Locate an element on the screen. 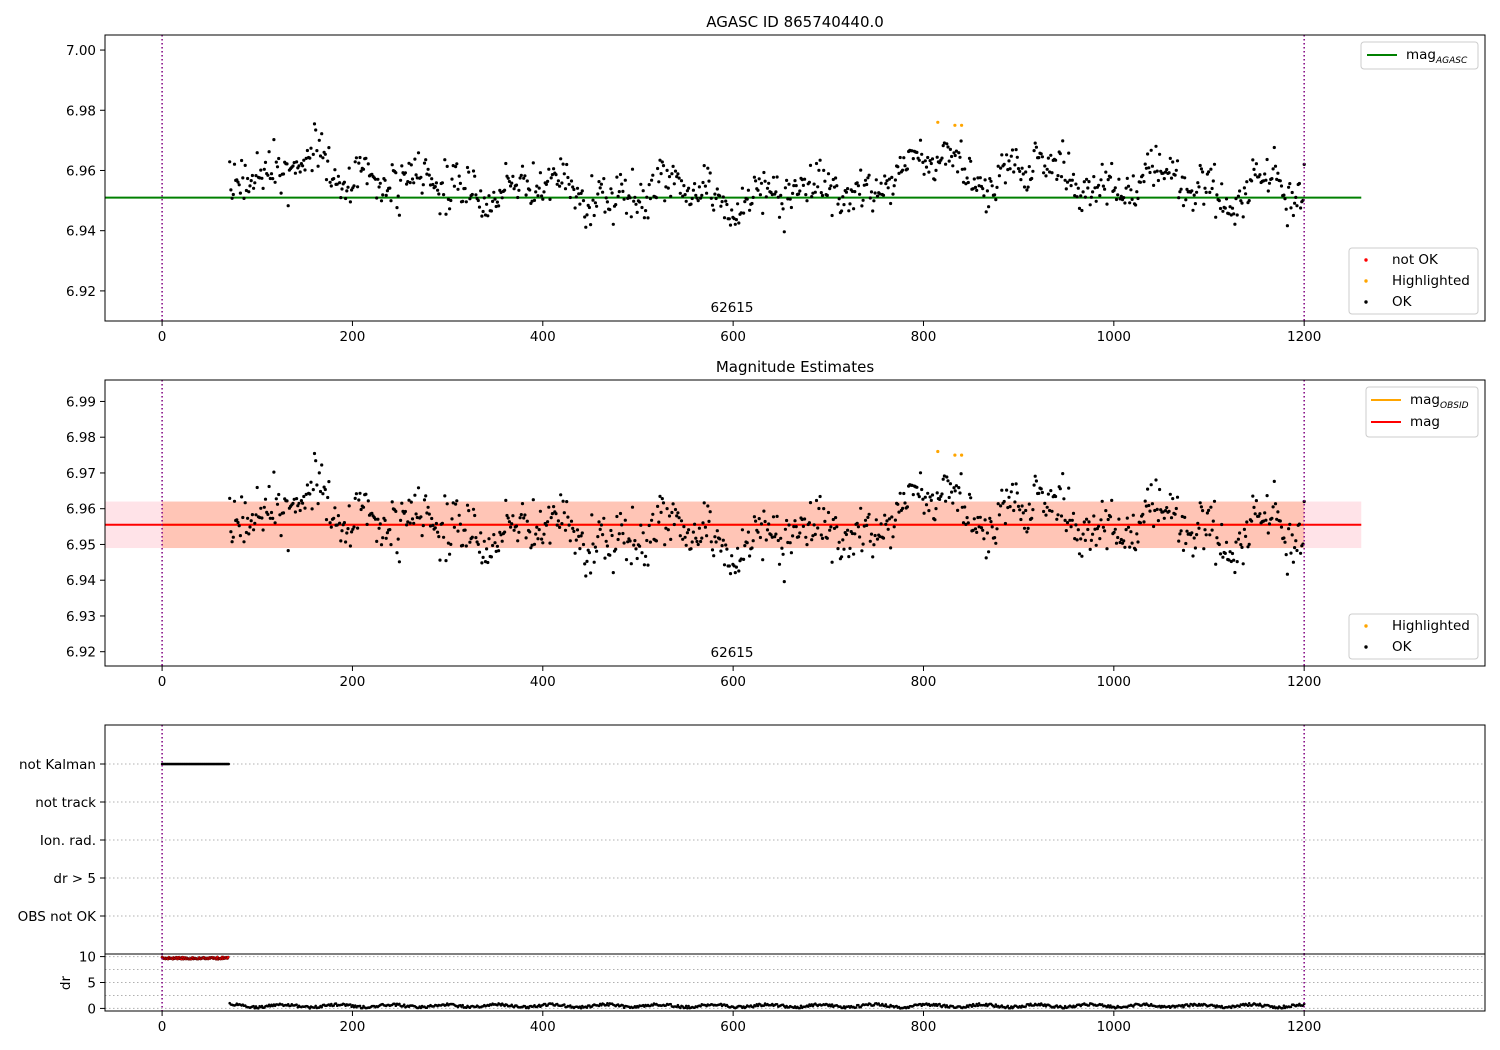  legend-label-mag-obsid: magOBSID is located at coordinates (1439, 401).